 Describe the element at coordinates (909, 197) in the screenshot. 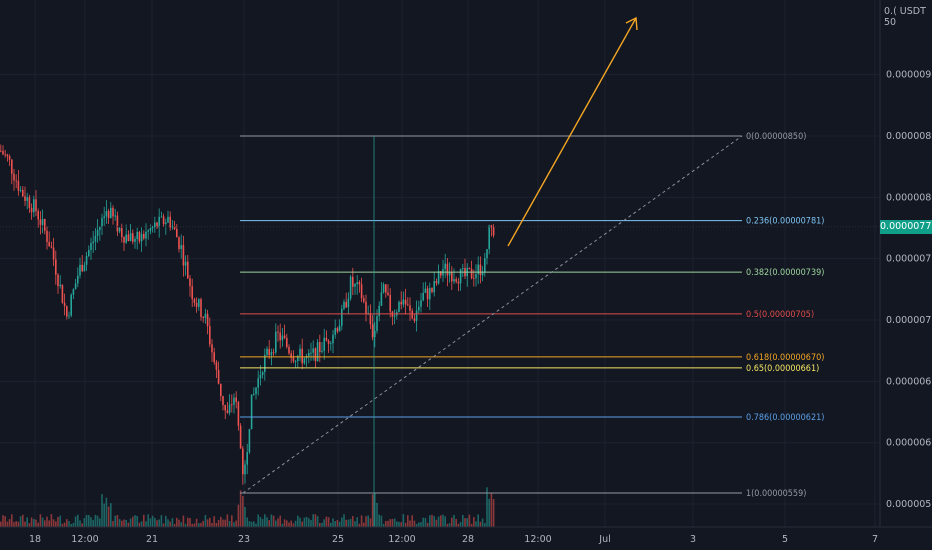

I see `price-tick-label: 0.00000800` at that location.